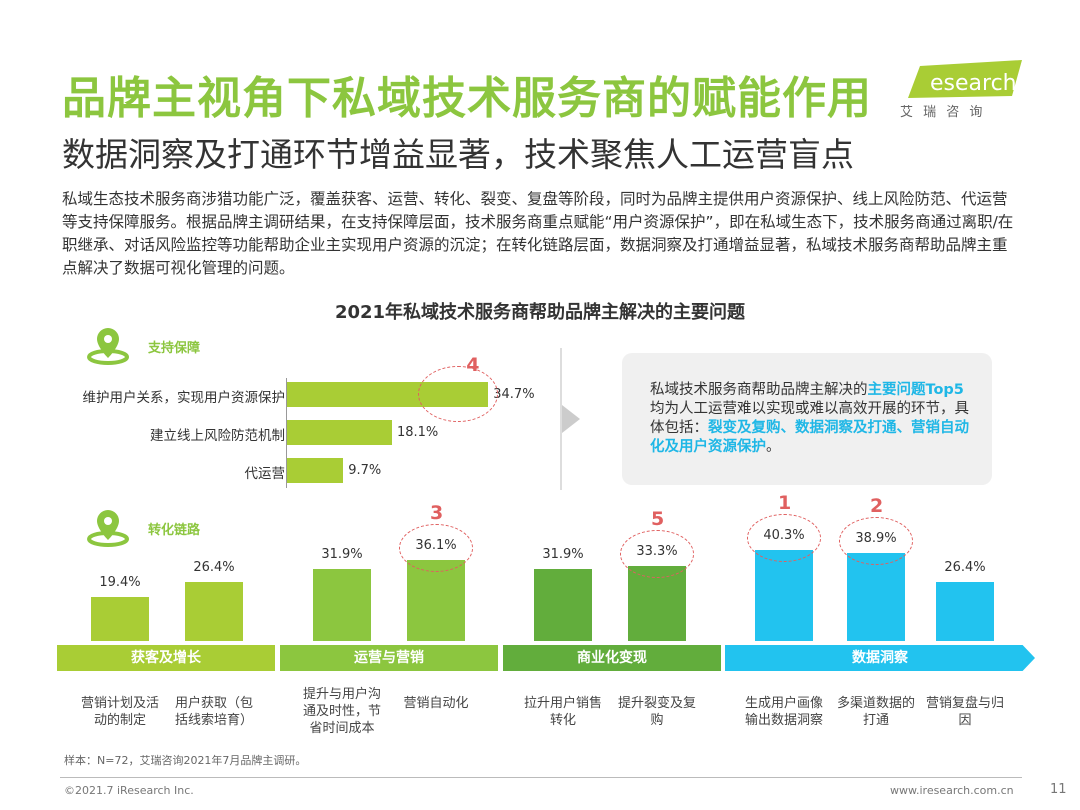 The image size is (1080, 810). I want to click on rank-number: 1, so click(785, 503).